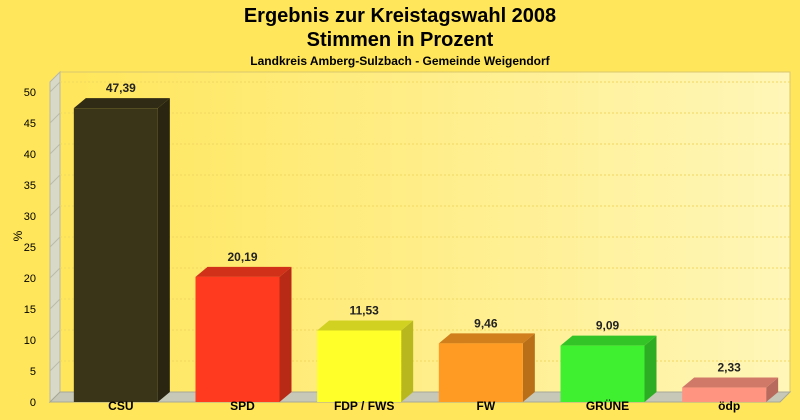 This screenshot has height=420, width=800. What do you see at coordinates (607, 405) in the screenshot?
I see `x-tick-label: GRÜNE` at bounding box center [607, 405].